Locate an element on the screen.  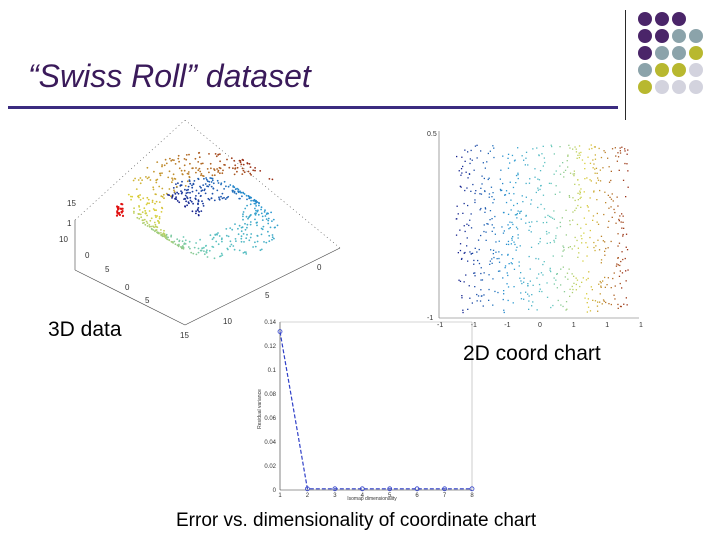
x-tick-label: 3 is located at coordinates (335, 496).